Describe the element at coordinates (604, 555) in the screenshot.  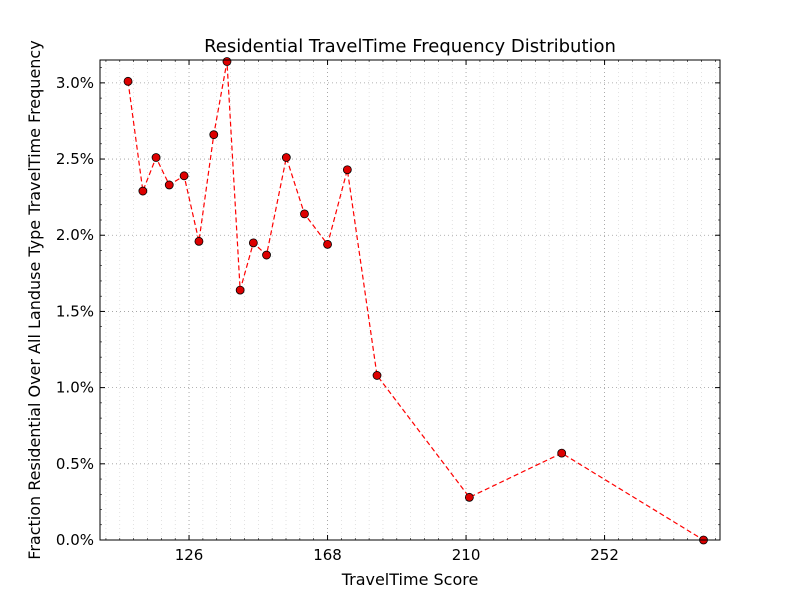
I see `x-tick-label: 252` at that location.